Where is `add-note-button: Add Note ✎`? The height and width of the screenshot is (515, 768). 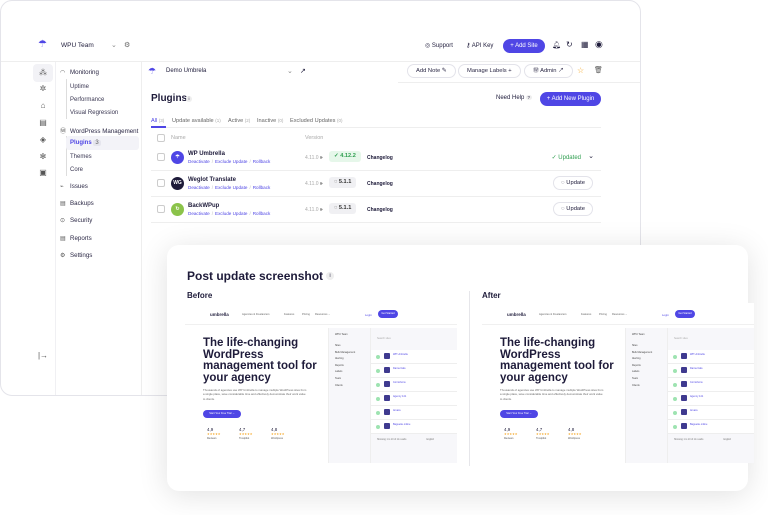 add-note-button: Add Note ✎ is located at coordinates (431, 71).